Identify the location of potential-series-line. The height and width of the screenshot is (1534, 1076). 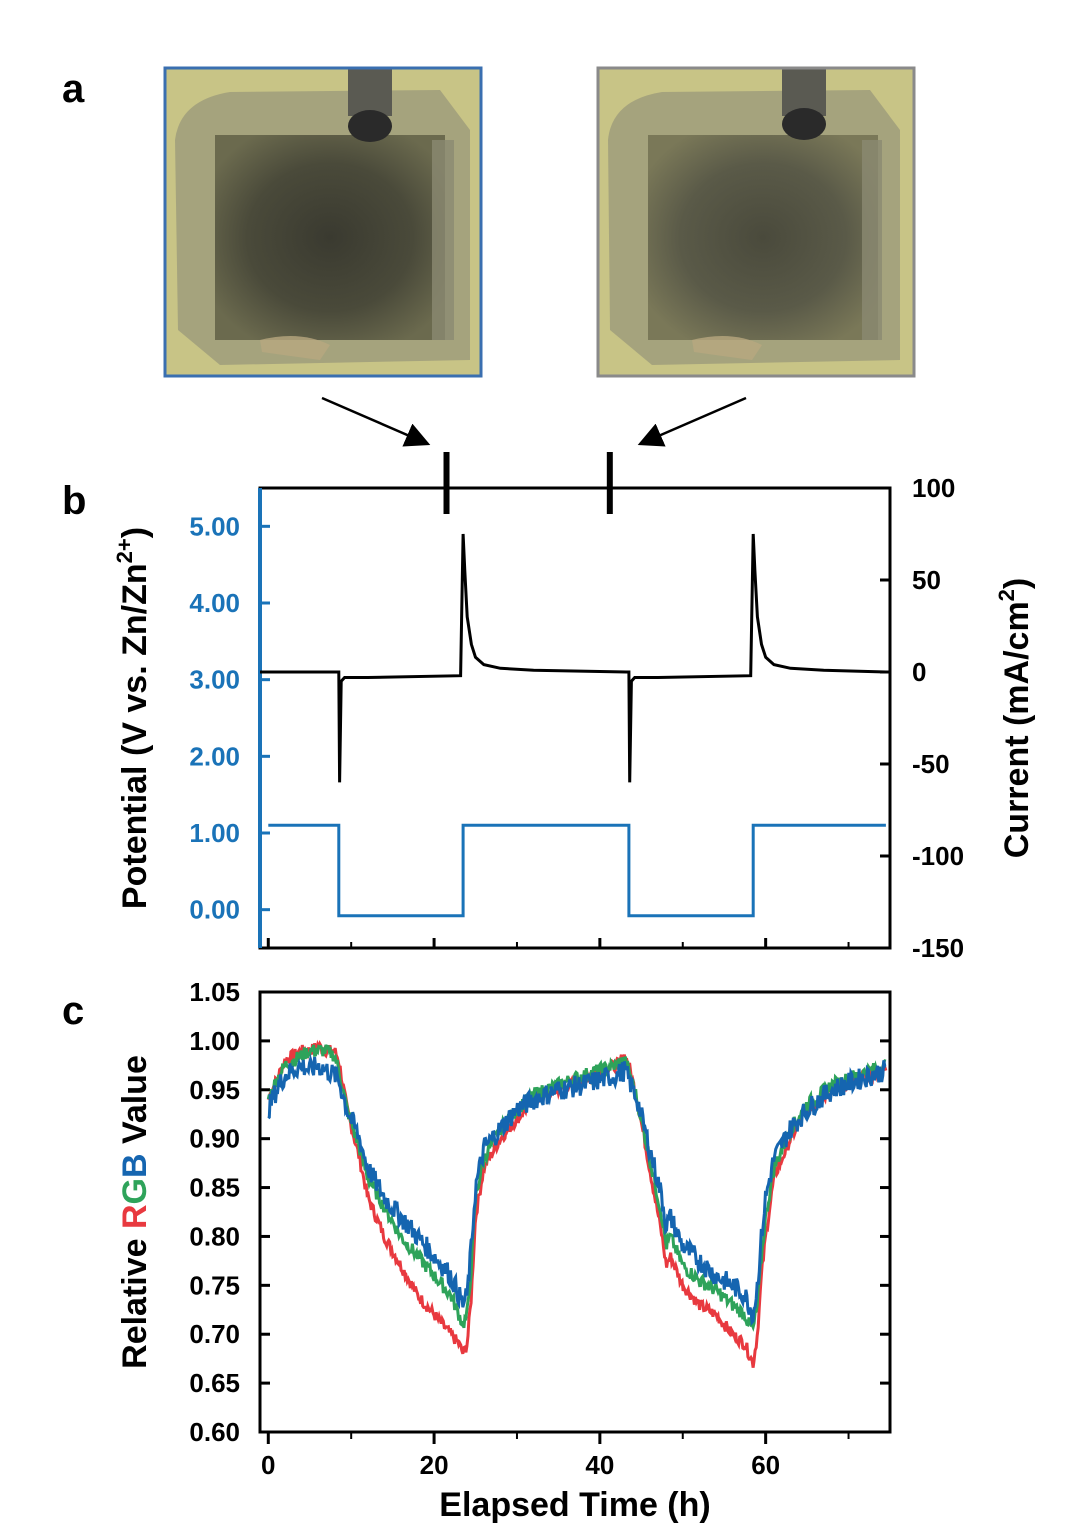
(577, 870).